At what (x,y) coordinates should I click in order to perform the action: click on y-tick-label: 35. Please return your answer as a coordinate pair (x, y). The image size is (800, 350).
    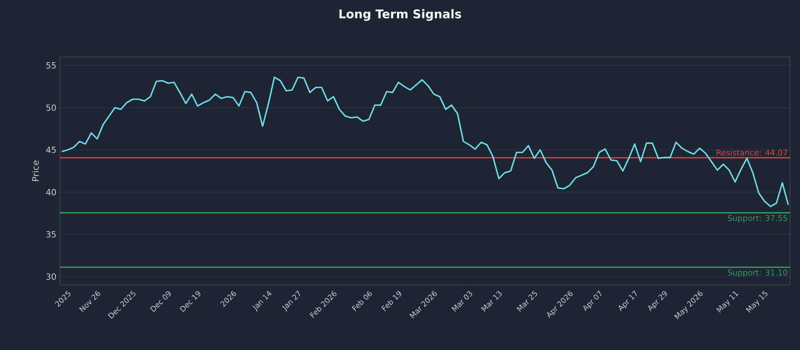
    Looking at the image, I should click on (51, 234).